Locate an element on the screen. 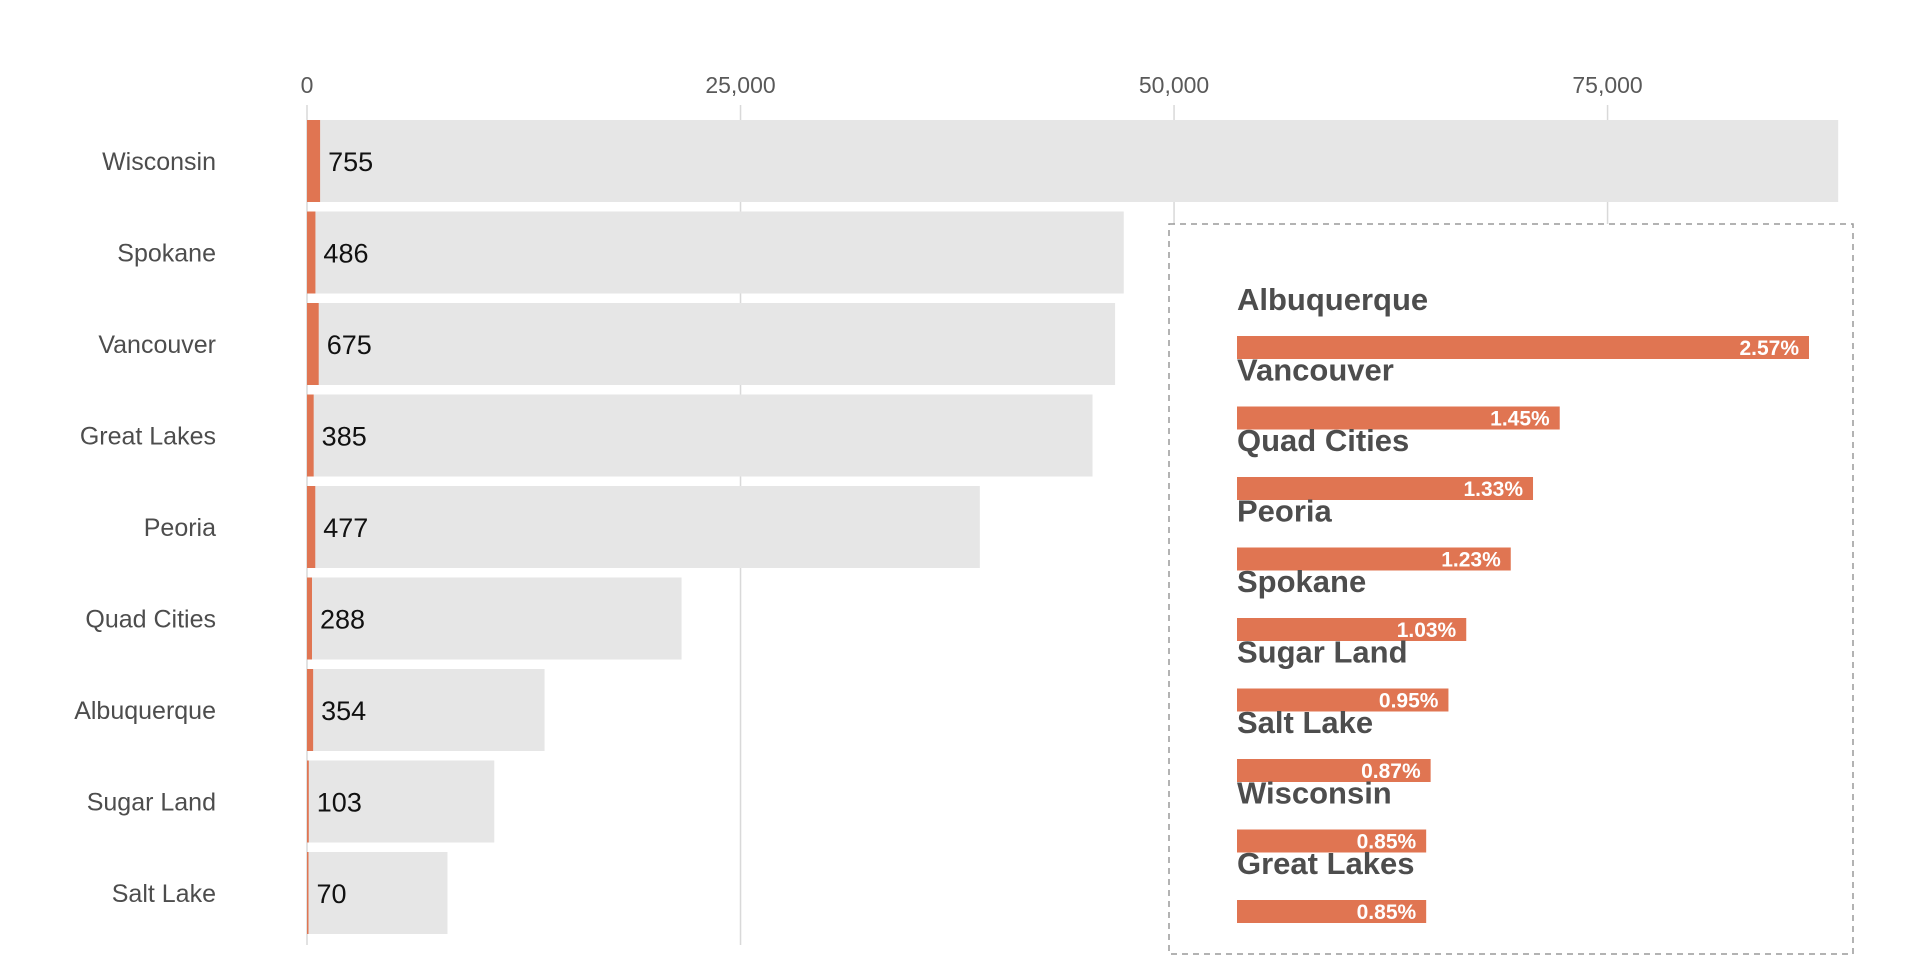 This screenshot has width=1920, height=960. data-label: 486 is located at coordinates (345, 254).